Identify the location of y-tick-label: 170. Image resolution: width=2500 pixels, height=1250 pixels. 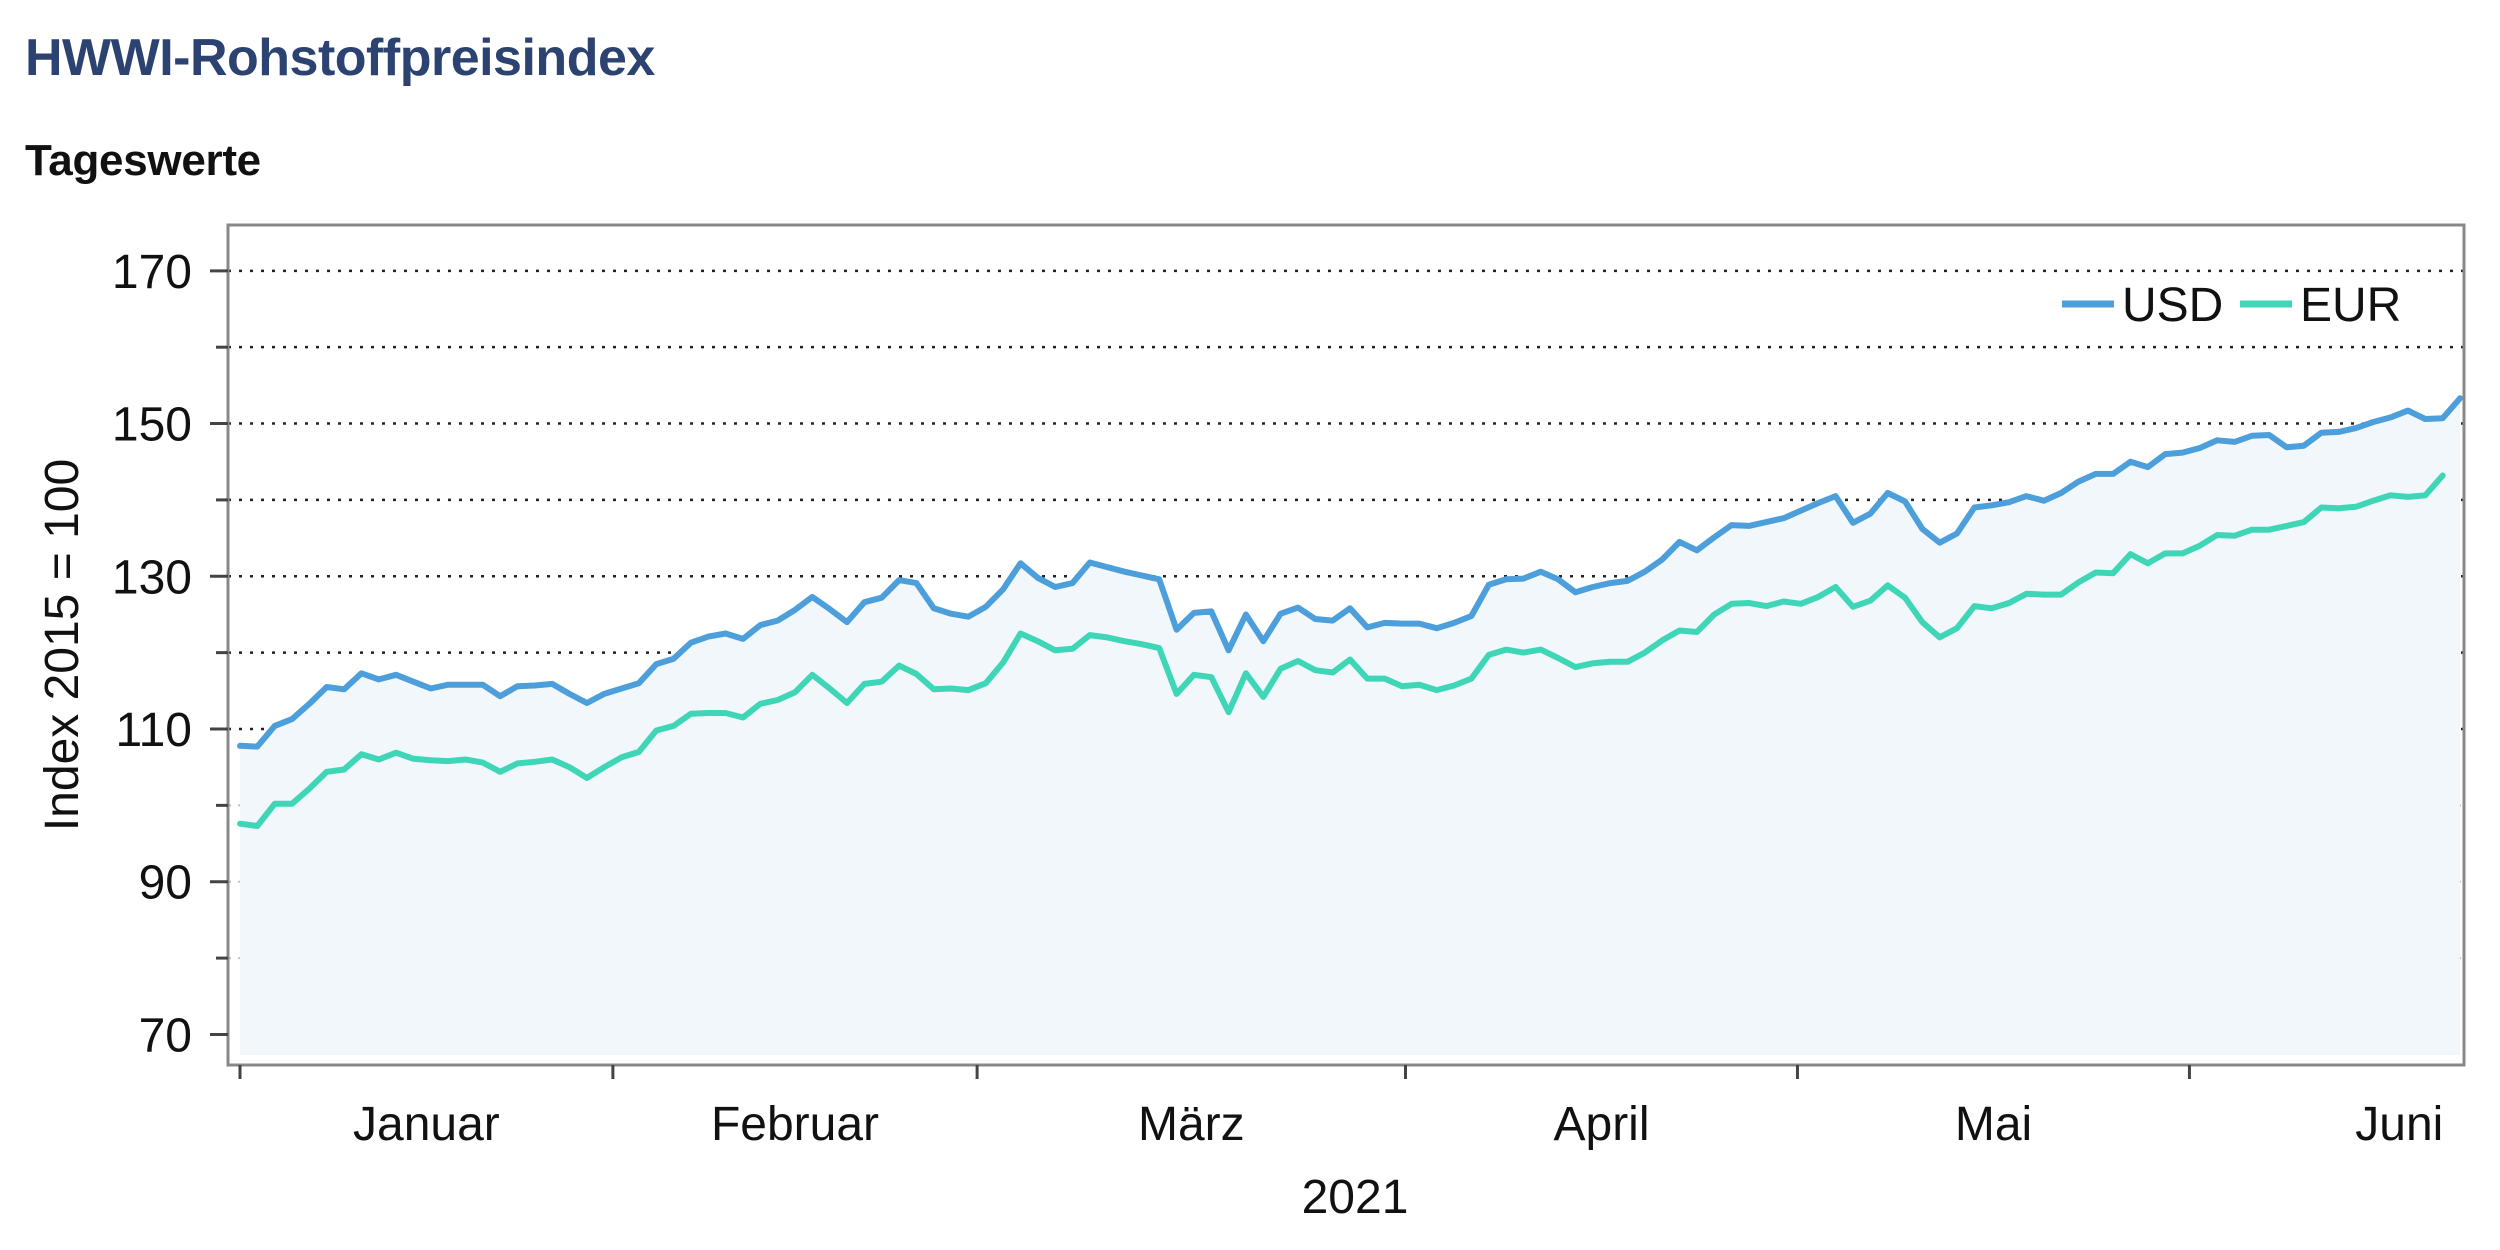
(152, 272).